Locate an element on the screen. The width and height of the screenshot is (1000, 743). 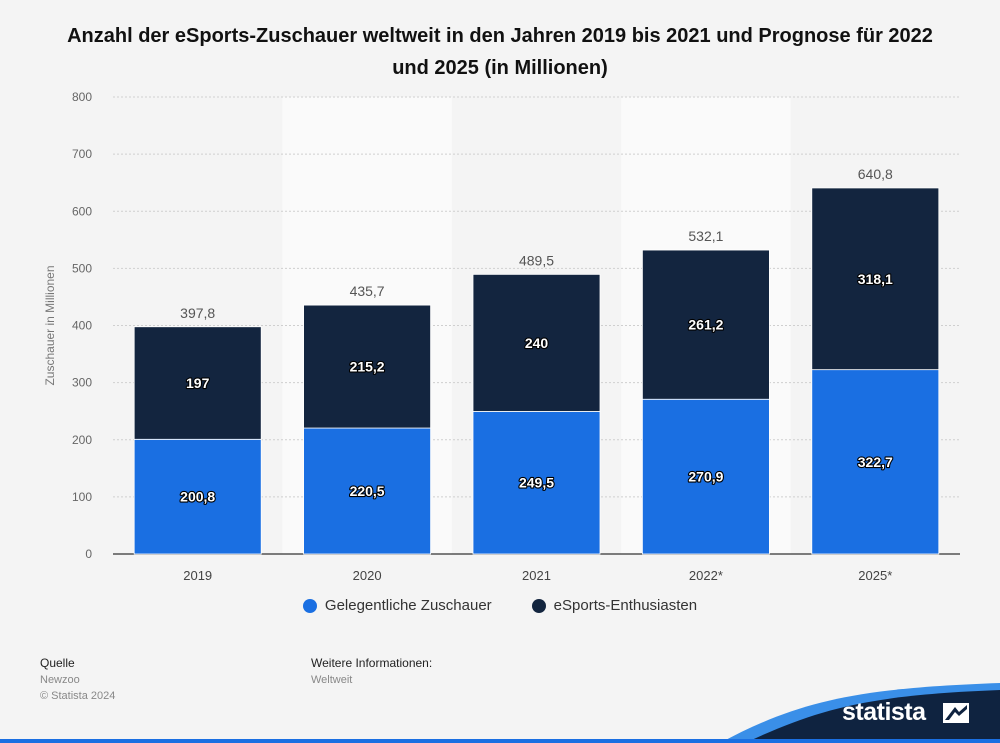
y-tick-label: 600 is located at coordinates (82, 211).